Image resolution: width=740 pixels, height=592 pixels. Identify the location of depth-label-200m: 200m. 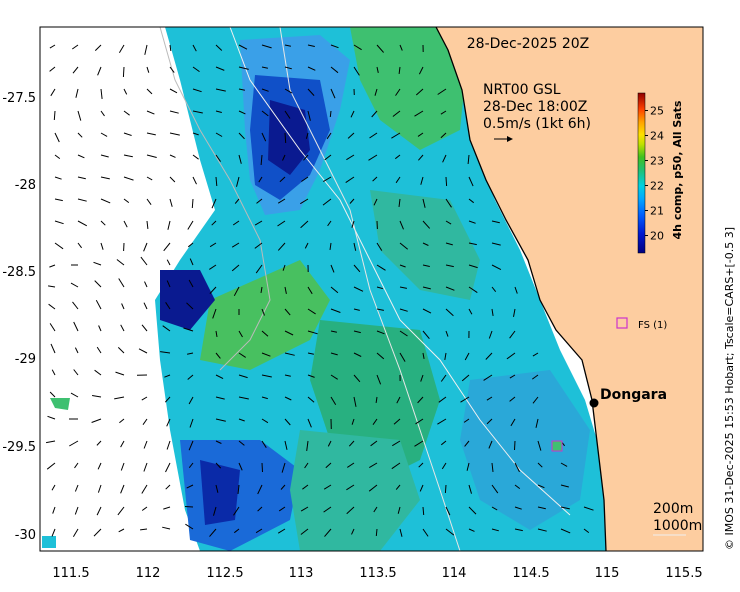
(673, 509).